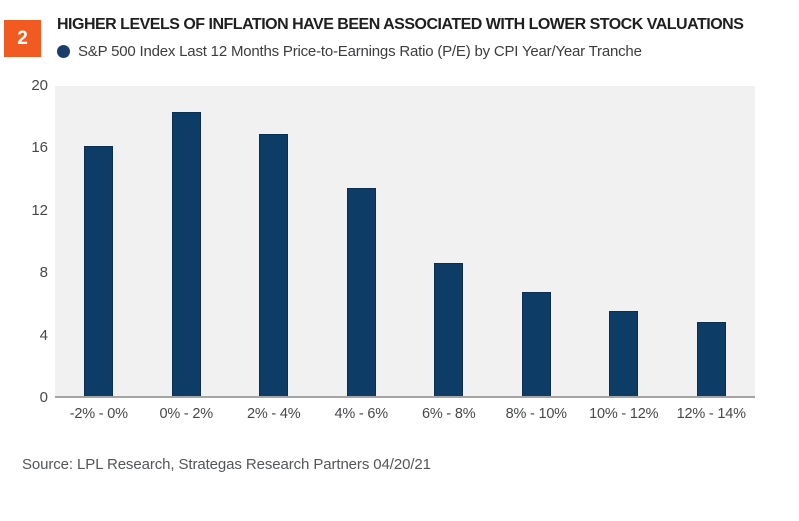 This screenshot has height=521, width=799. What do you see at coordinates (711, 414) in the screenshot?
I see `x-tick-label: 12% - 14%` at bounding box center [711, 414].